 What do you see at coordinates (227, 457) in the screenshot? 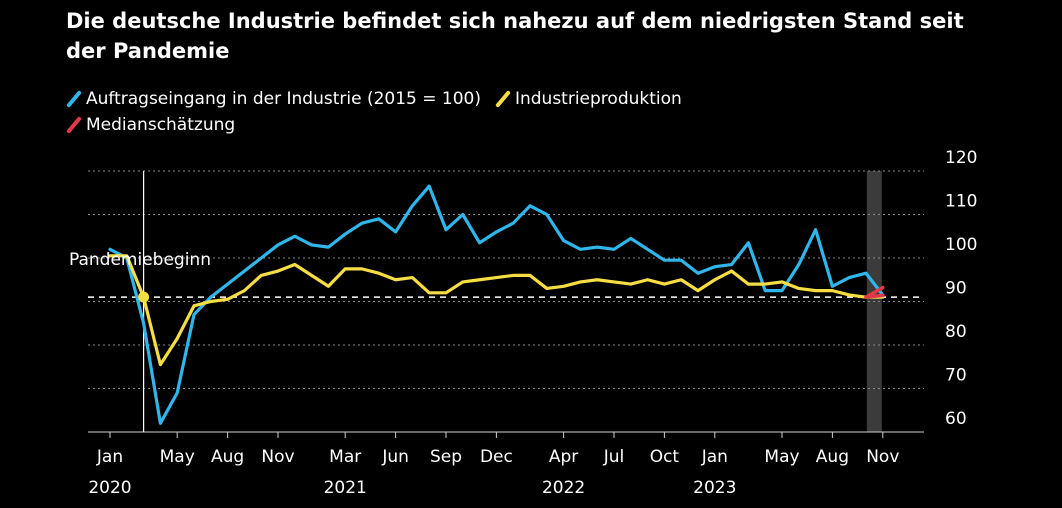
I see `x-tick-label-aug-2: Aug` at bounding box center [227, 457].